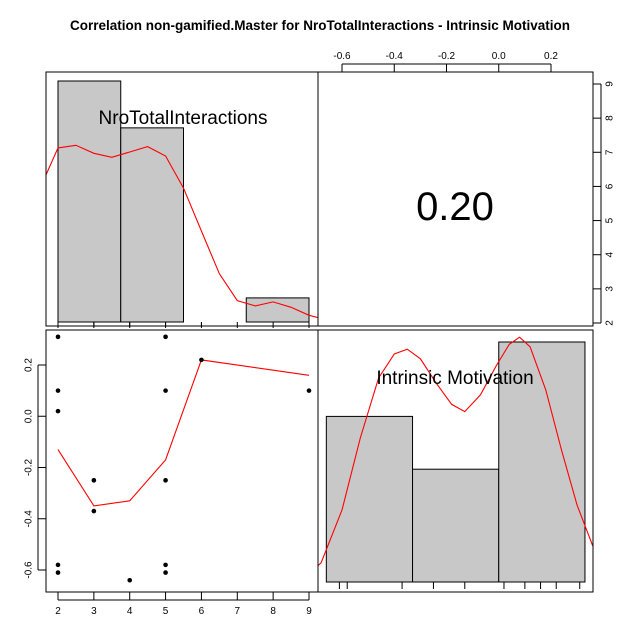  What do you see at coordinates (58, 611) in the screenshot?
I see `bottom-axis-tick-label: 2` at bounding box center [58, 611].